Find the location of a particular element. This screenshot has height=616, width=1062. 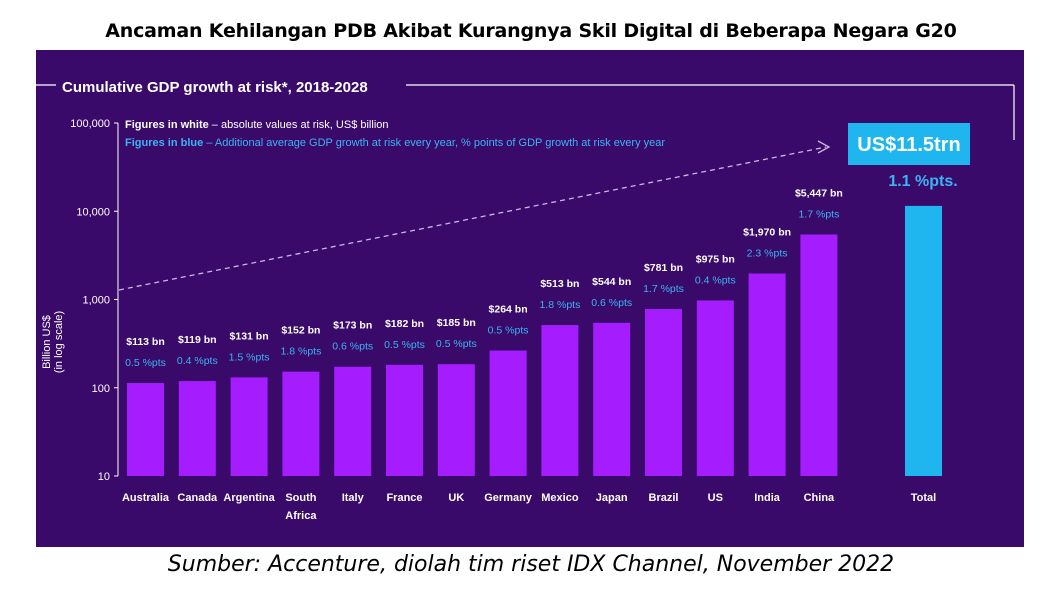

category-label: Germany is located at coordinates (508, 498).